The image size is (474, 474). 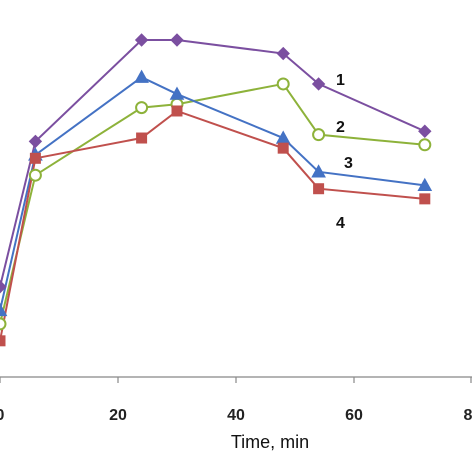 What do you see at coordinates (2, 415) in the screenshot?
I see `x-tick-label: 0` at bounding box center [2, 415].